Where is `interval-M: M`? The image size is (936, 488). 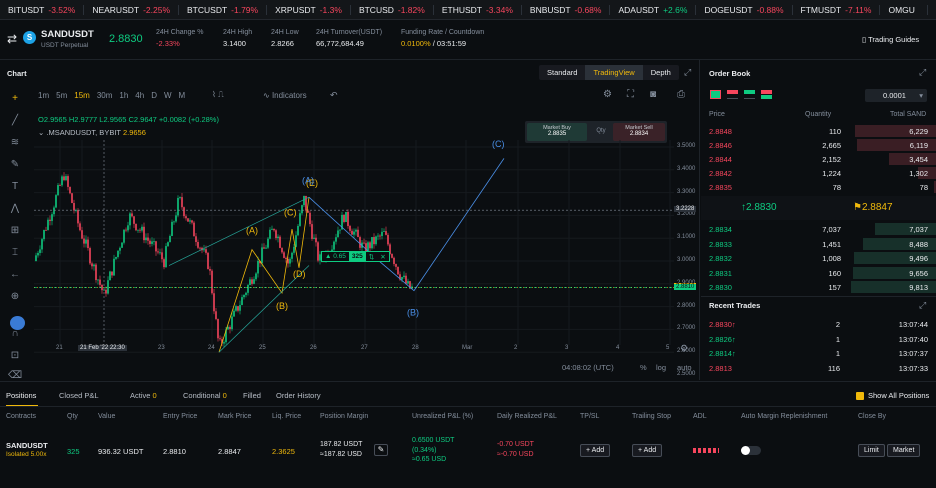
interval-M: M is located at coordinates (182, 95).